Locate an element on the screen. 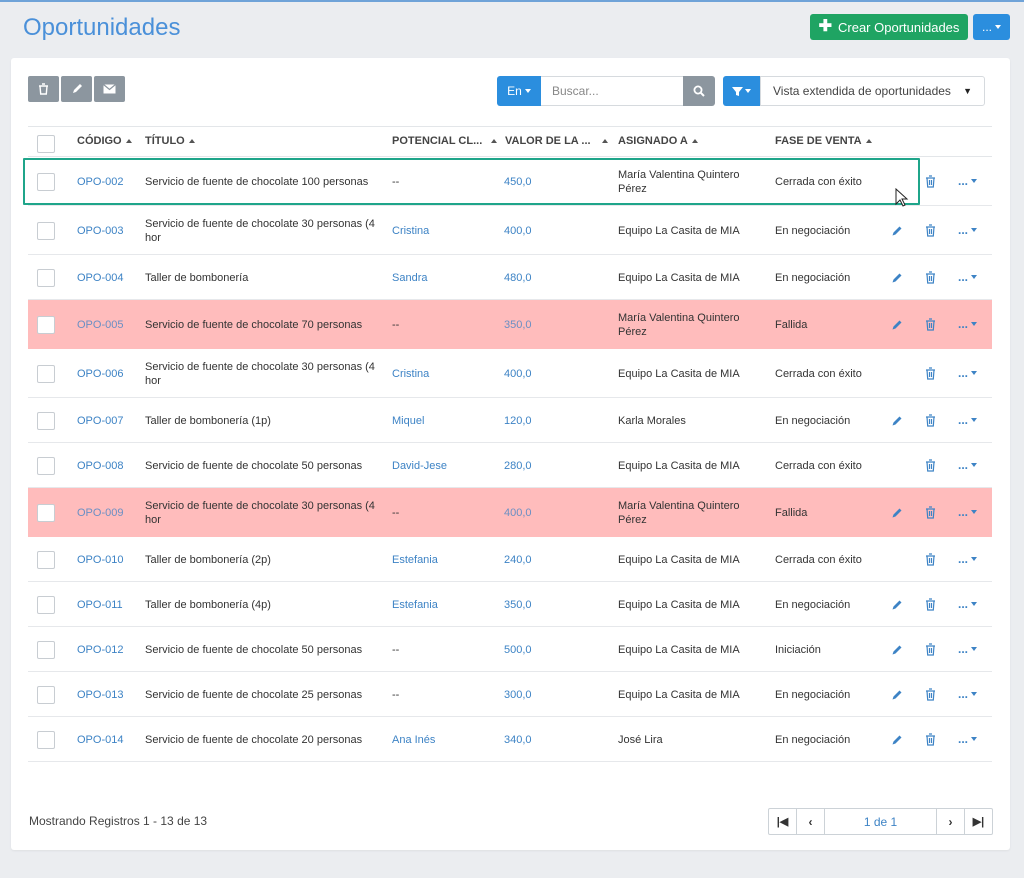 This screenshot has width=1024, height=878. opportunity-value: 500,0 is located at coordinates (518, 649).